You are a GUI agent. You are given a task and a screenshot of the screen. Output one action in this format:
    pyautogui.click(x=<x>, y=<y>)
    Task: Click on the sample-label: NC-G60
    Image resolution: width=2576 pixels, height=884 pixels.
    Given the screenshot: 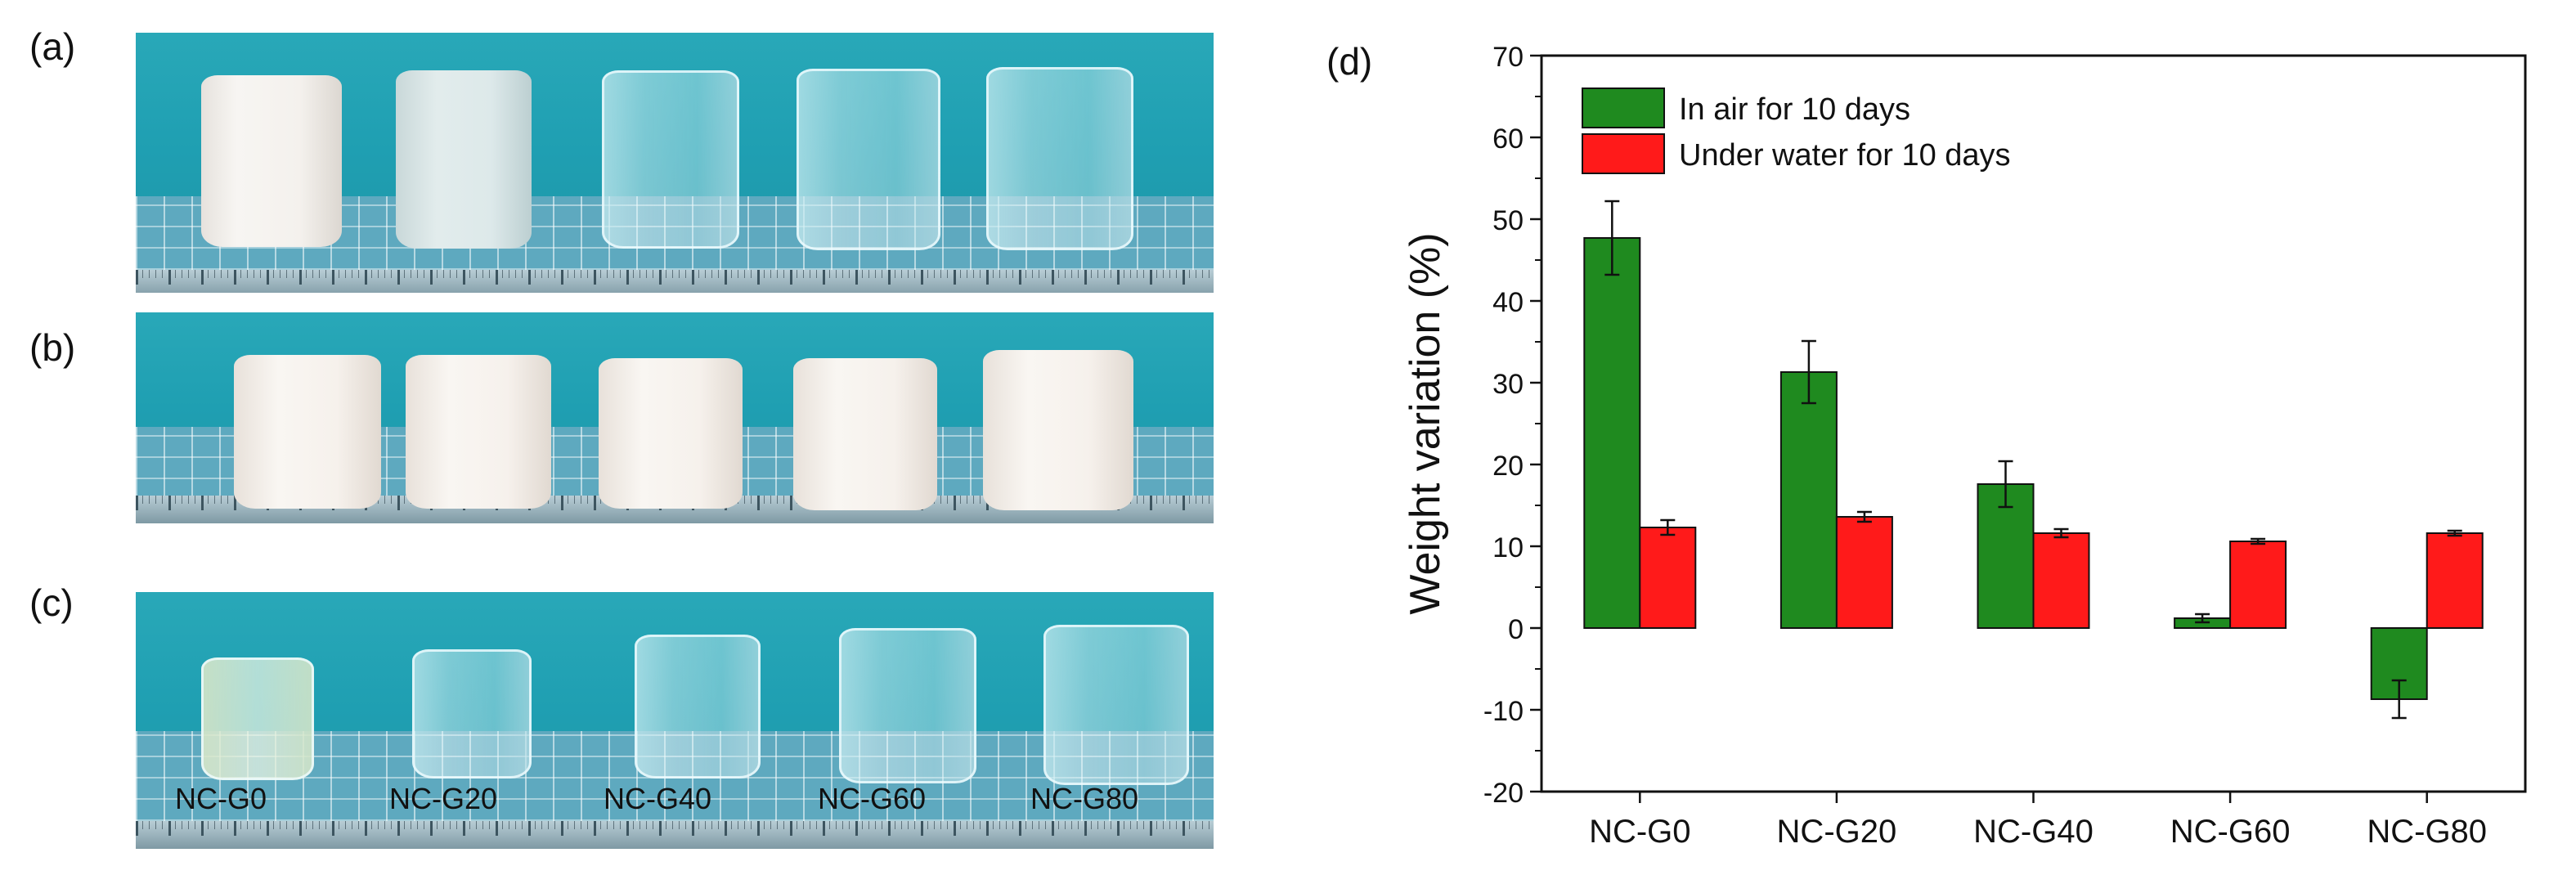 What is the action you would take?
    pyautogui.click(x=873, y=799)
    